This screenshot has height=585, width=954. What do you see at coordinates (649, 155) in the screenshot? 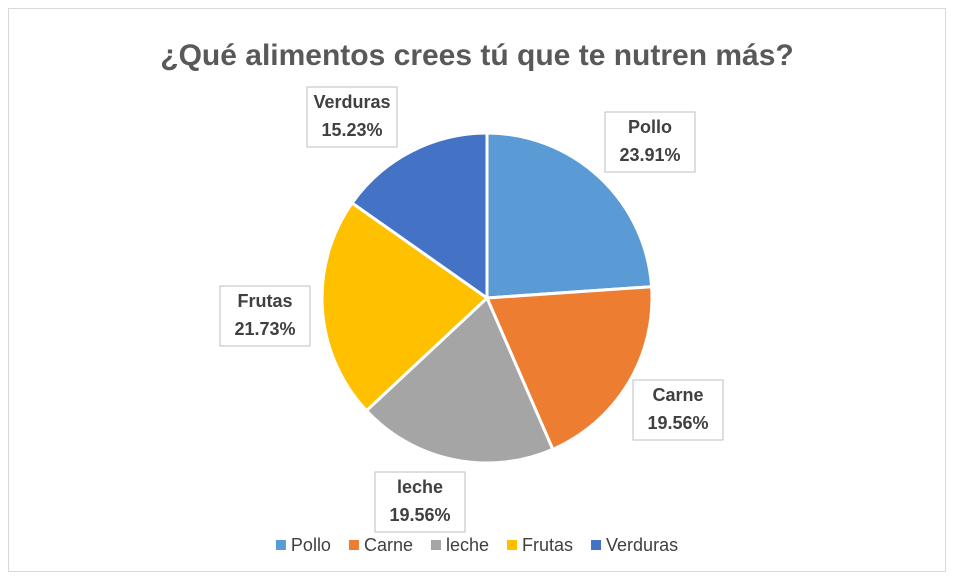
I see `data-label-value: 23.91%` at bounding box center [649, 155].